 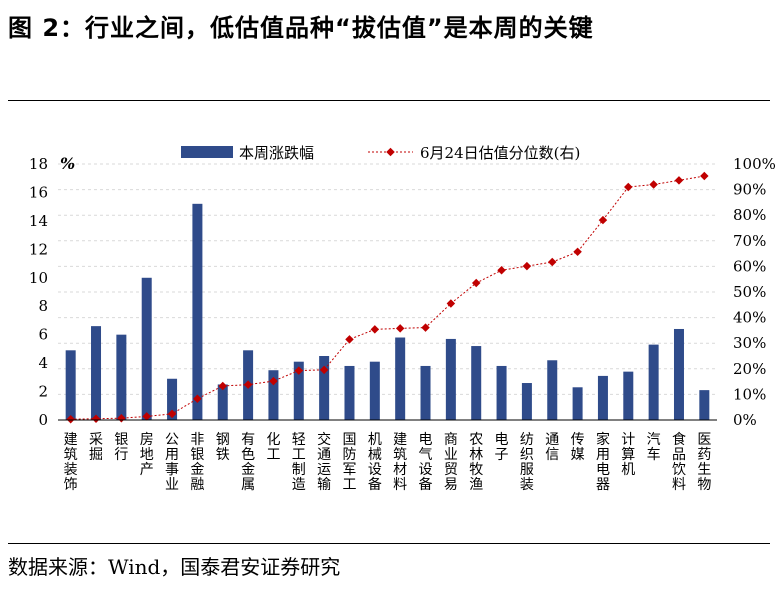 I want to click on category-label: 公用事业, so click(x=172, y=462).